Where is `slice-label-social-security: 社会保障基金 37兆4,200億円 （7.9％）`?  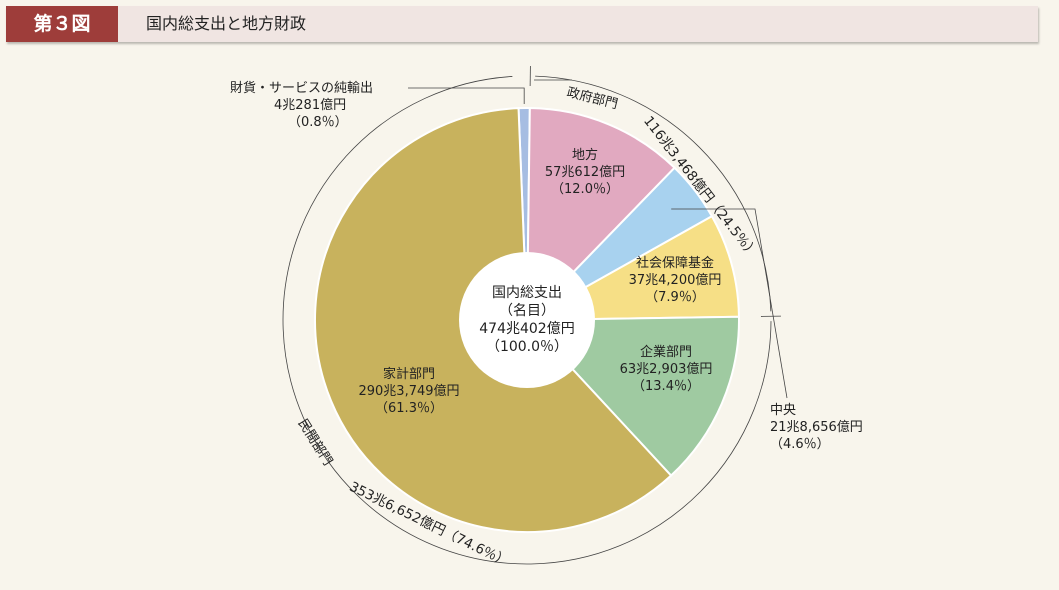 slice-label-social-security: 社会保障基金 37兆4,200億円 （7.9％） is located at coordinates (675, 280).